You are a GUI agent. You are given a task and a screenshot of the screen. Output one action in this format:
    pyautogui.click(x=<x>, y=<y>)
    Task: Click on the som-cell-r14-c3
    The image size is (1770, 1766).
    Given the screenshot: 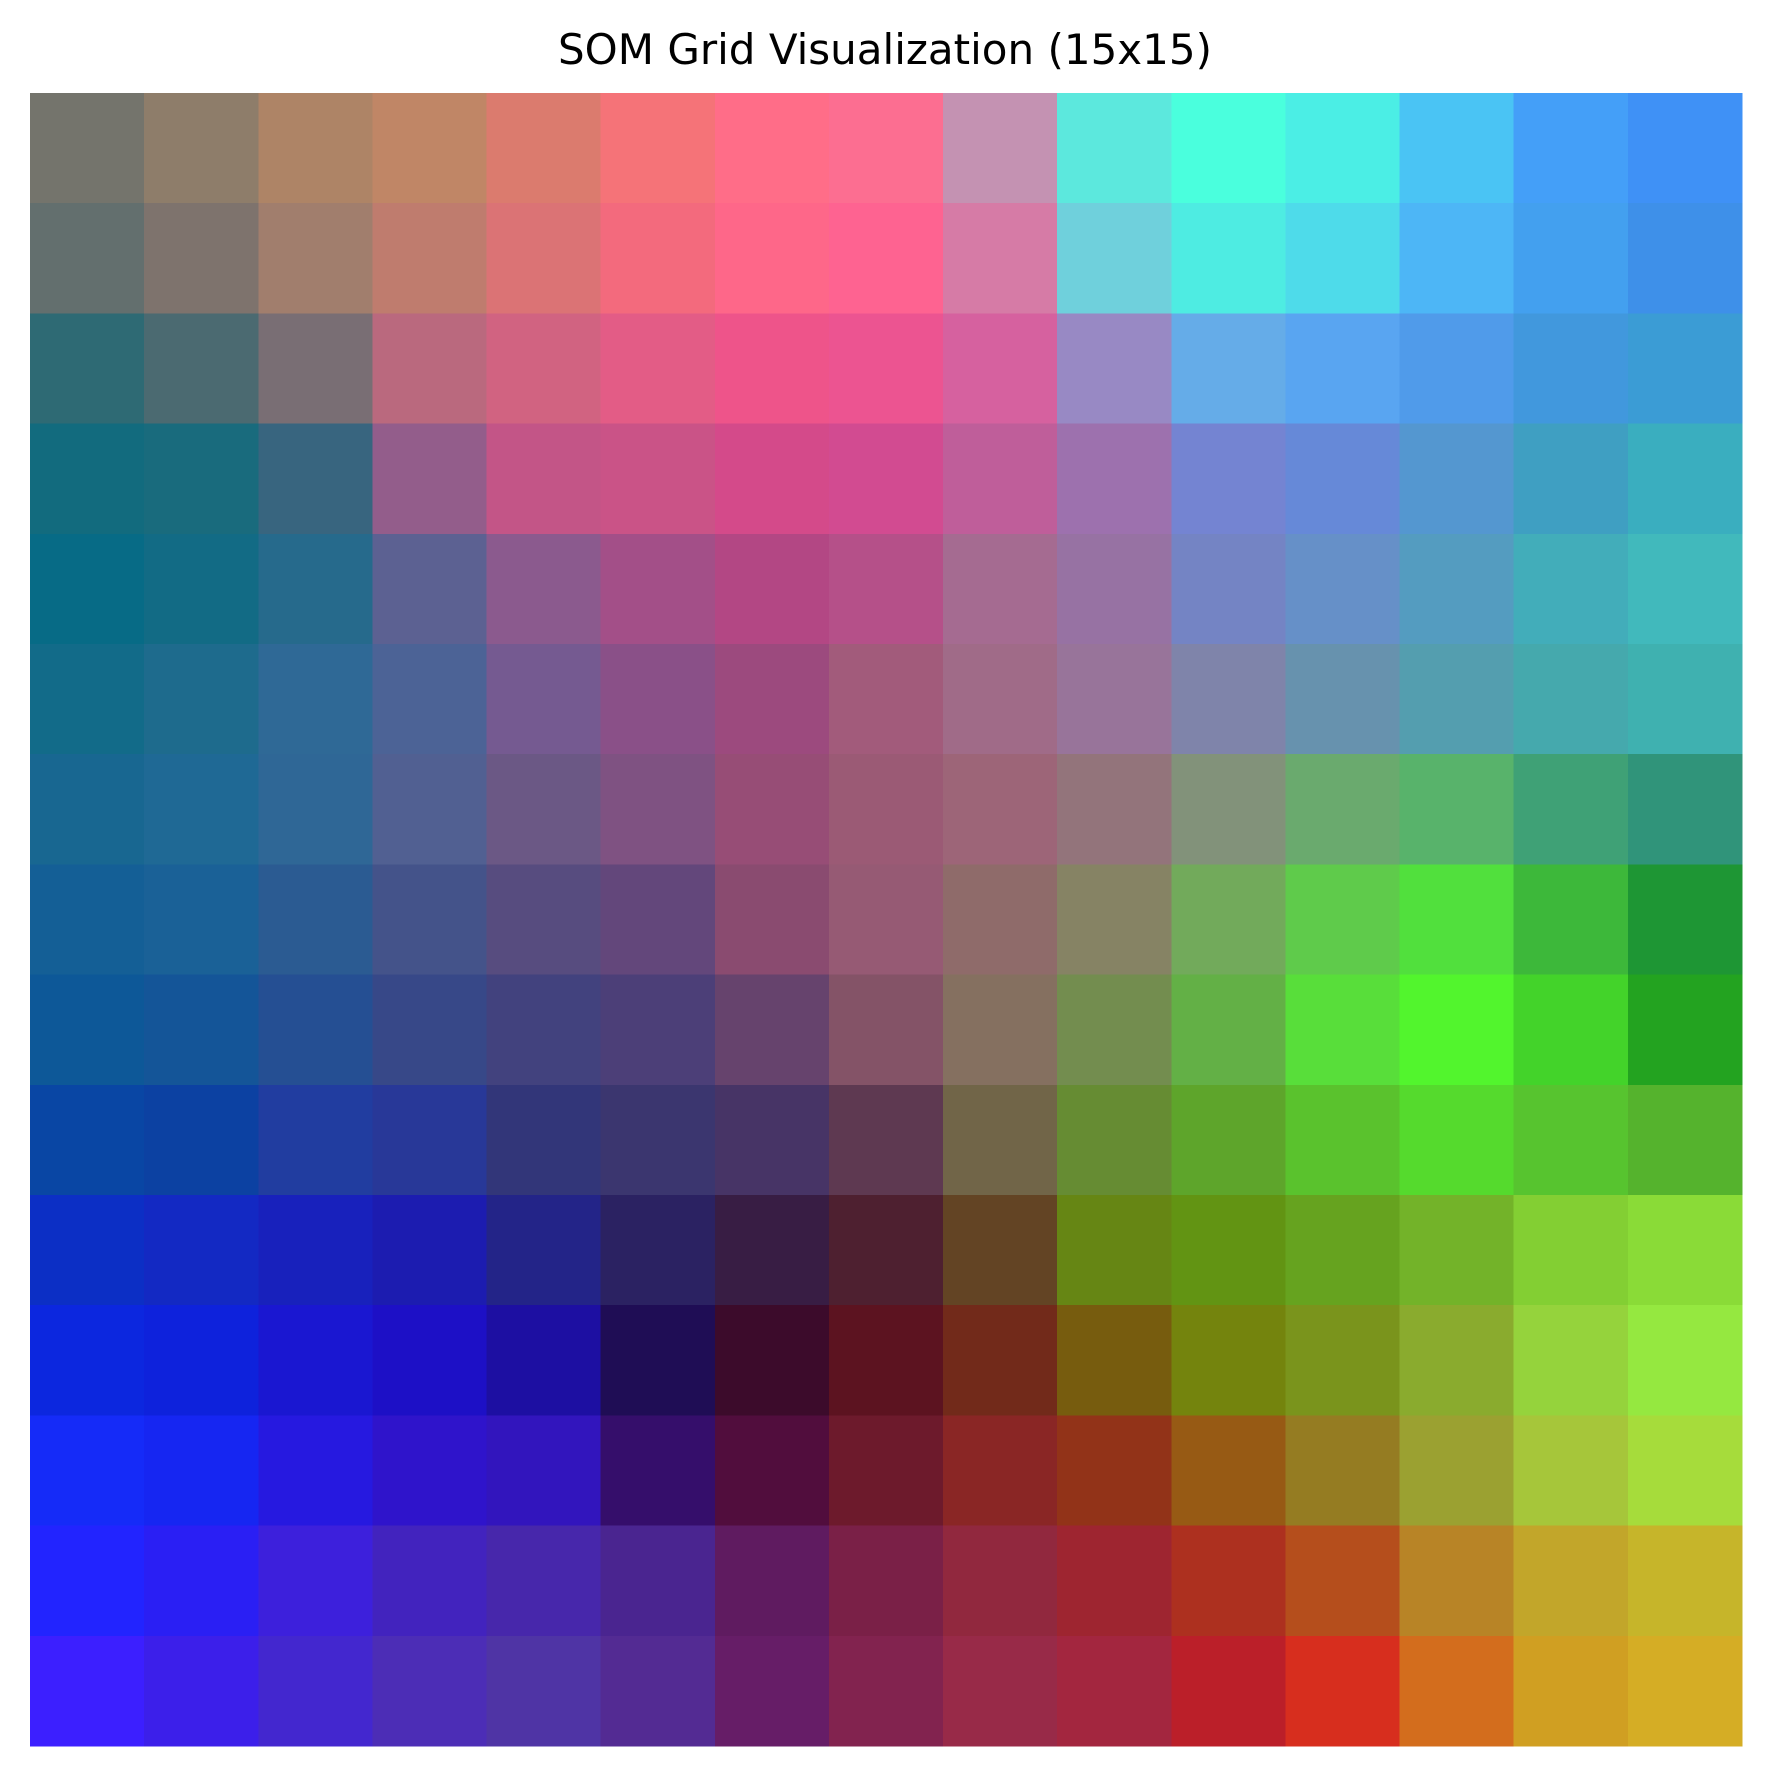 What is the action you would take?
    pyautogui.click(x=430, y=1691)
    